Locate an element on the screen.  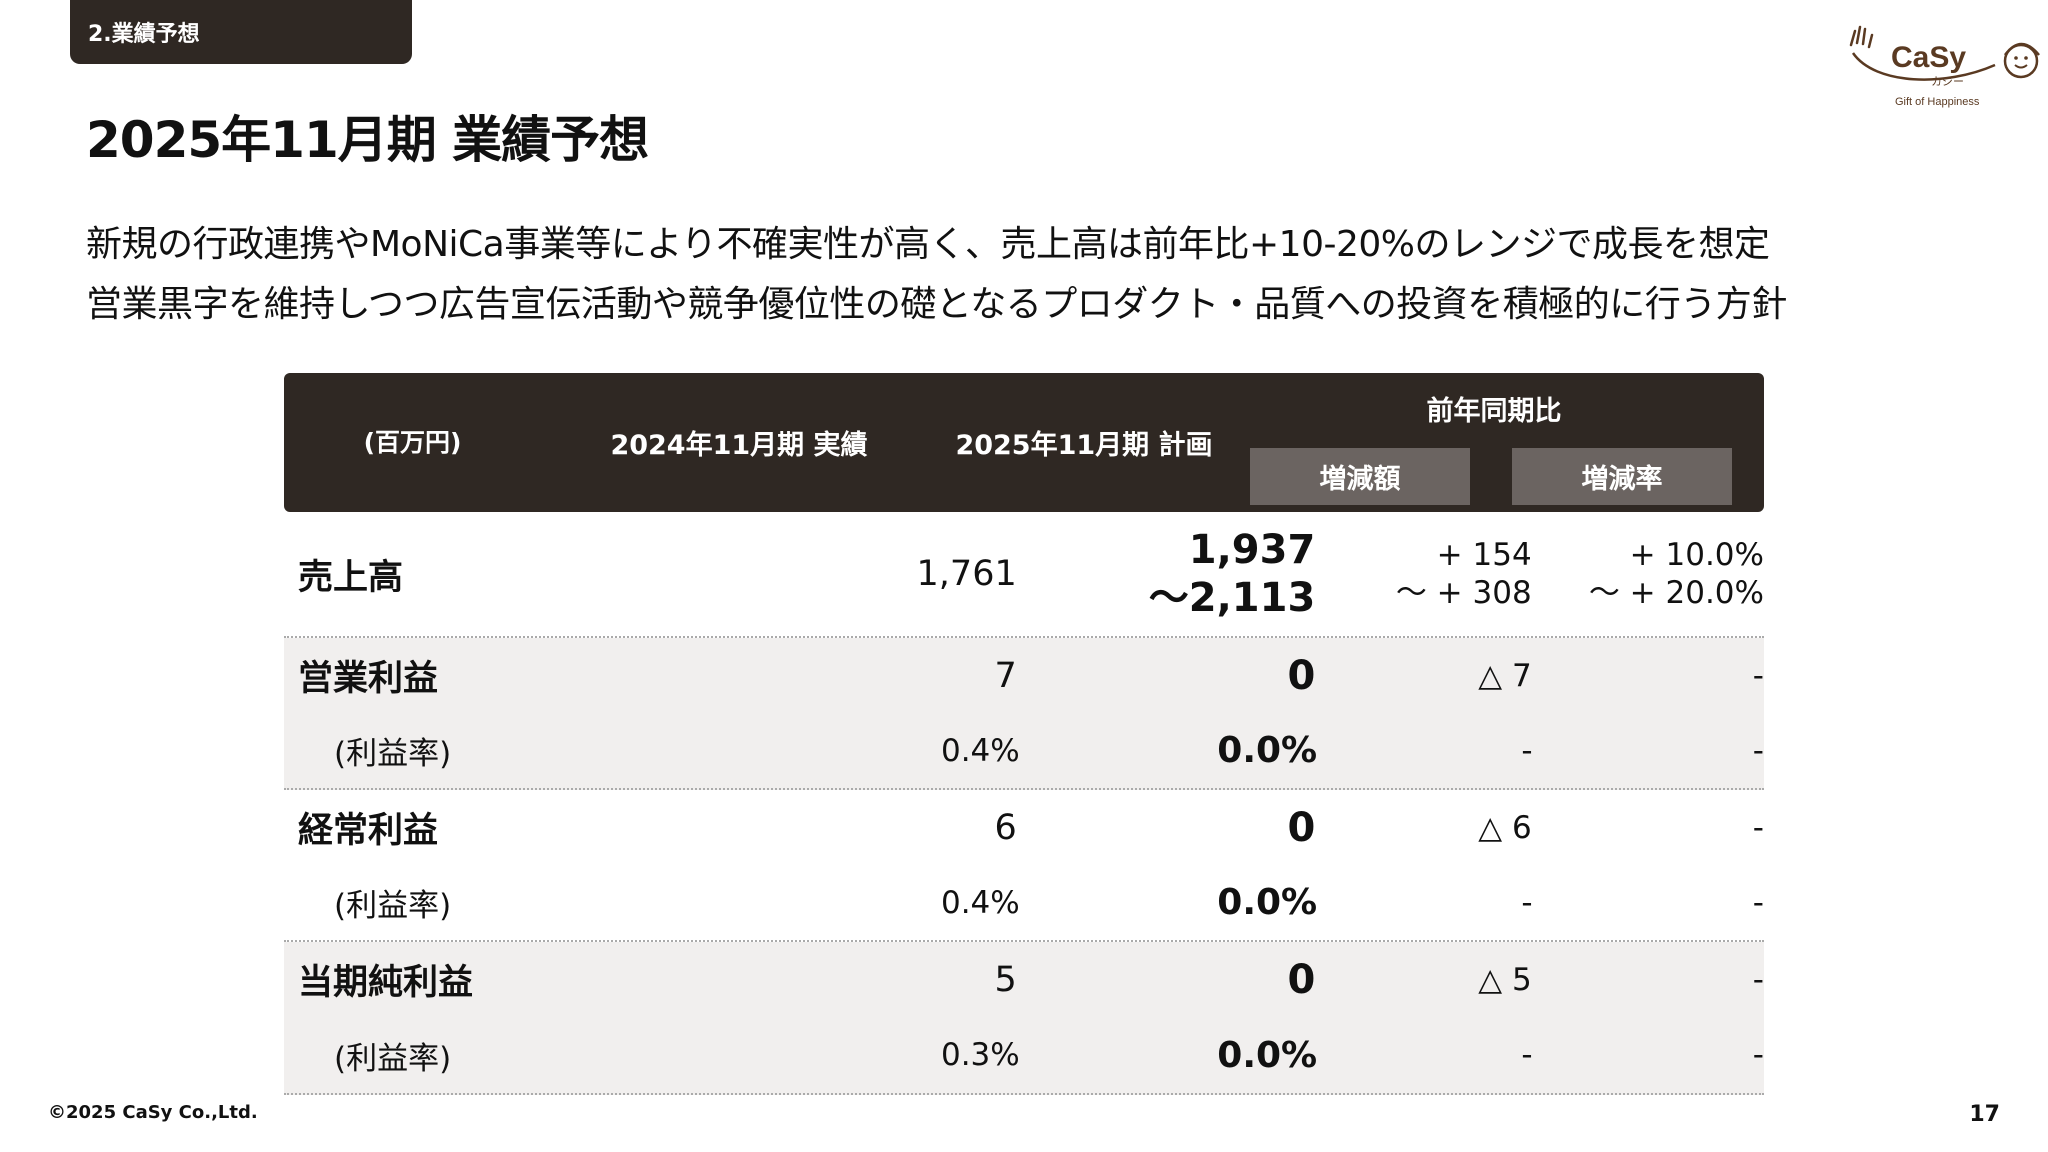
cell-rate: + 10.0% 〜 + 20.0% is located at coordinates (1648, 574).